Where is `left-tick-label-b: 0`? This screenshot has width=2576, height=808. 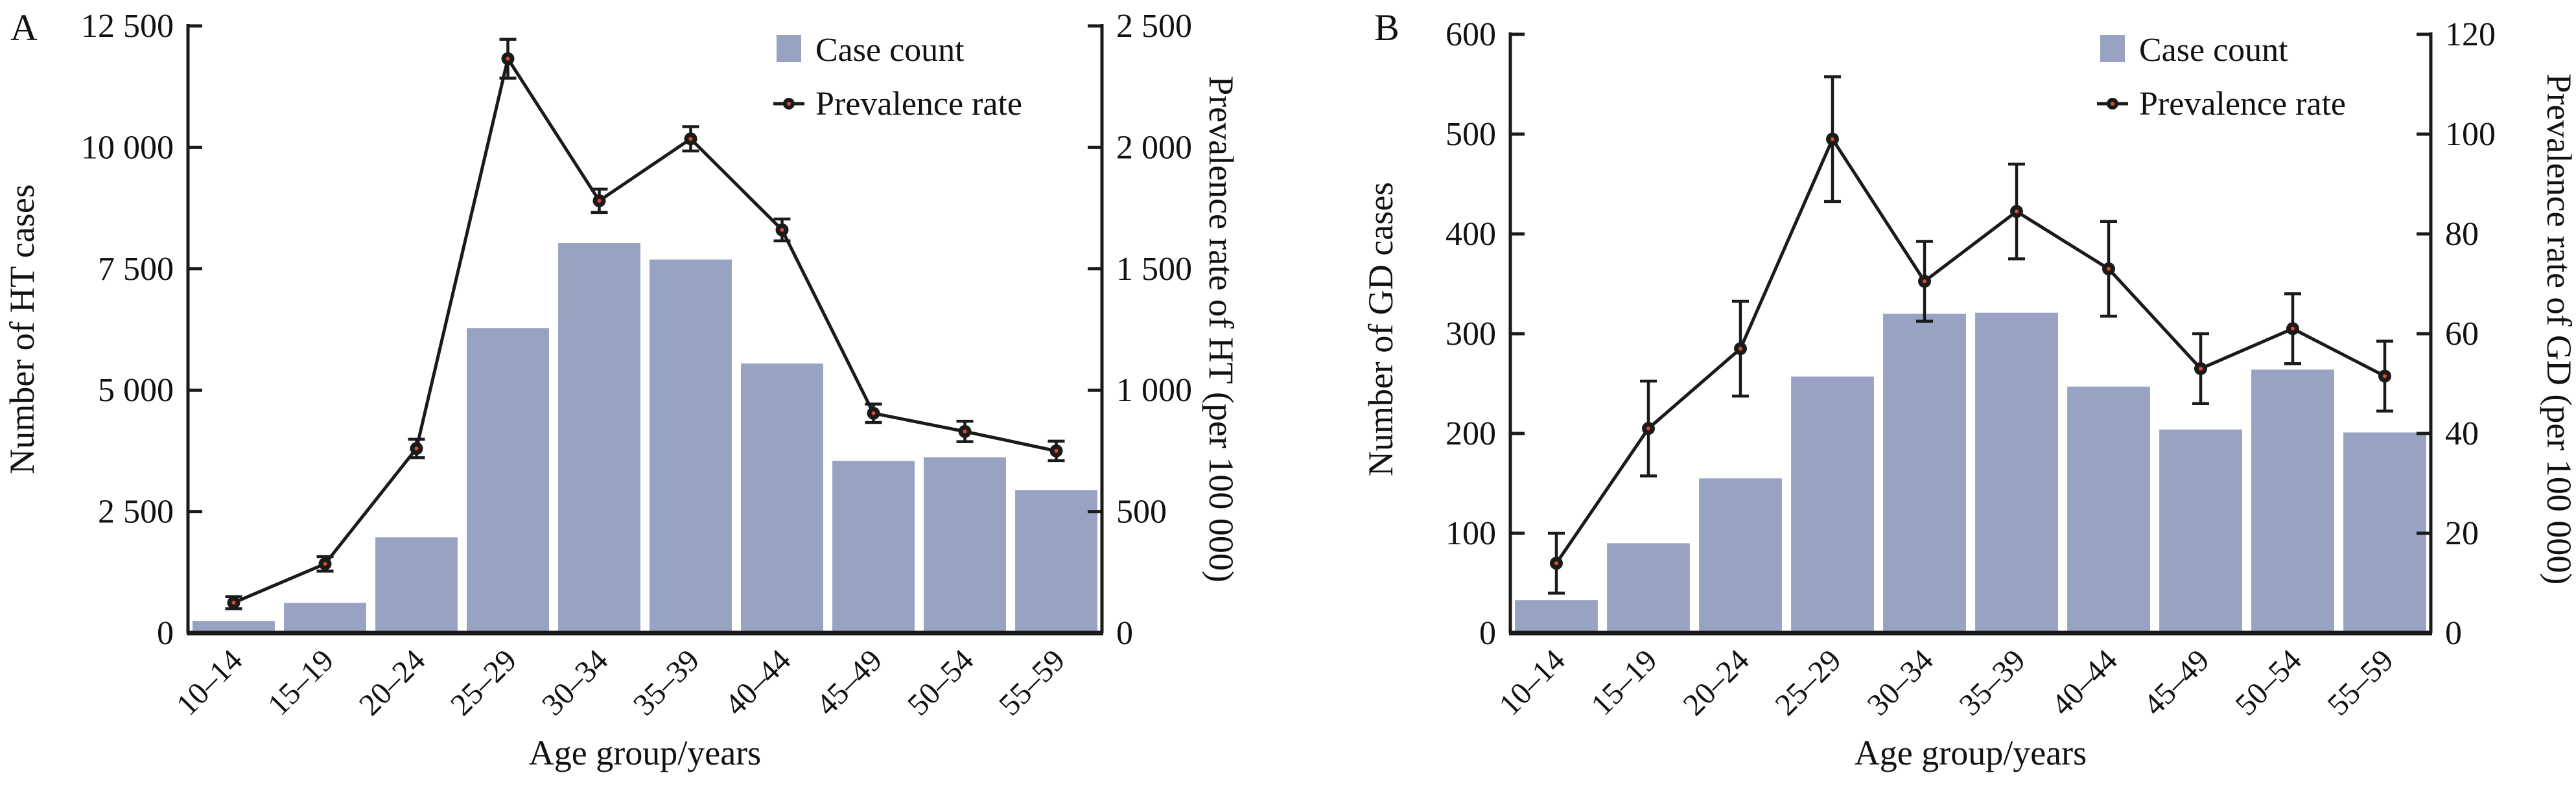
left-tick-label-b: 0 is located at coordinates (1487, 633).